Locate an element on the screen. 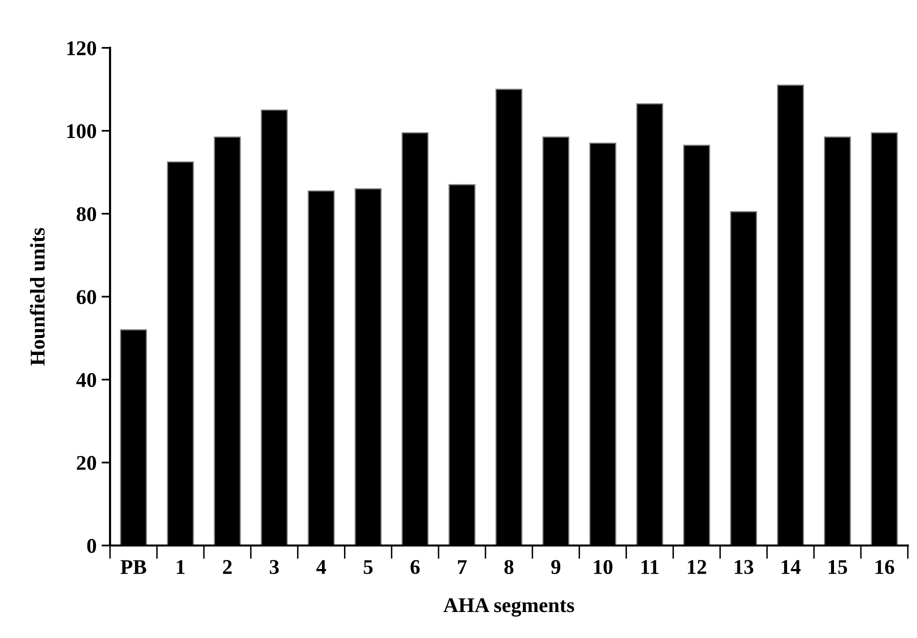 Image resolution: width=917 pixels, height=638 pixels. x-tick-label: 2 is located at coordinates (227, 567).